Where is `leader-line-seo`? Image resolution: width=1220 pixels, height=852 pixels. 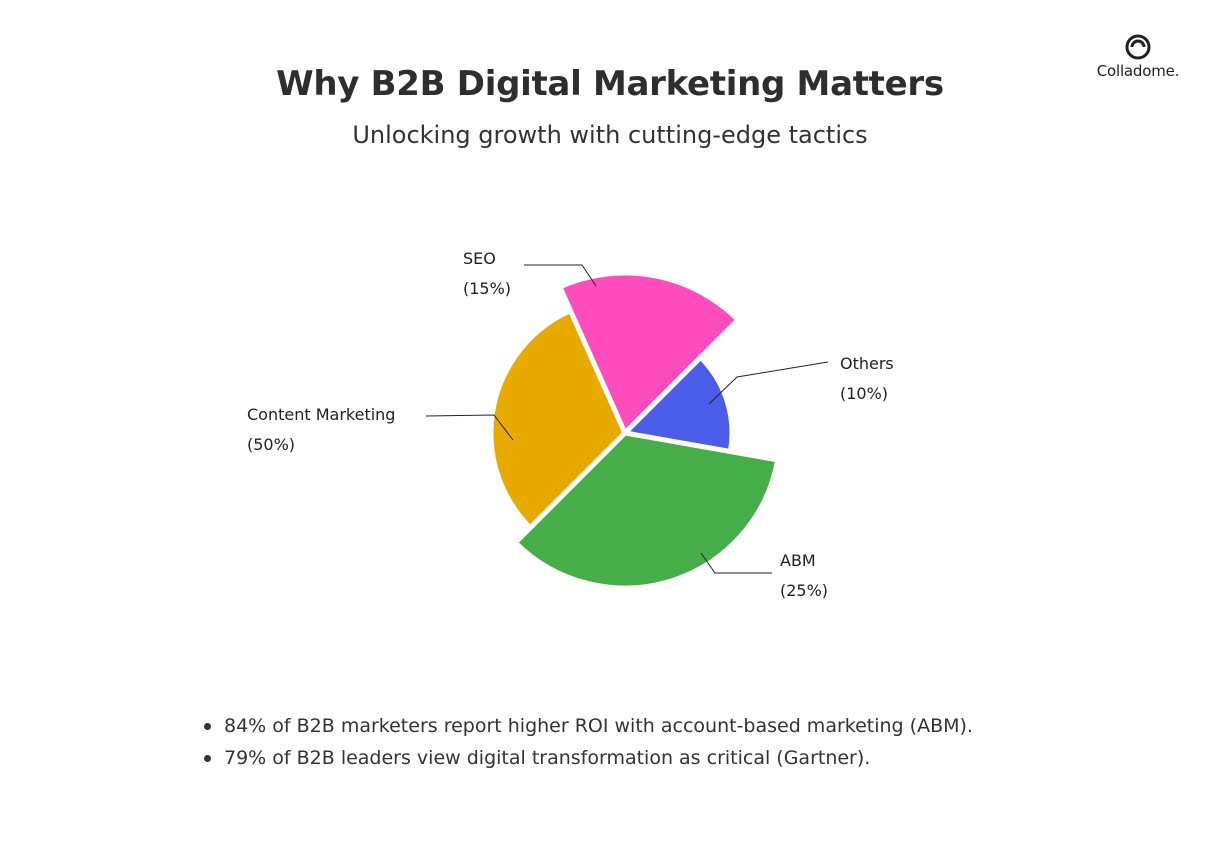
leader-line-seo is located at coordinates (560, 275).